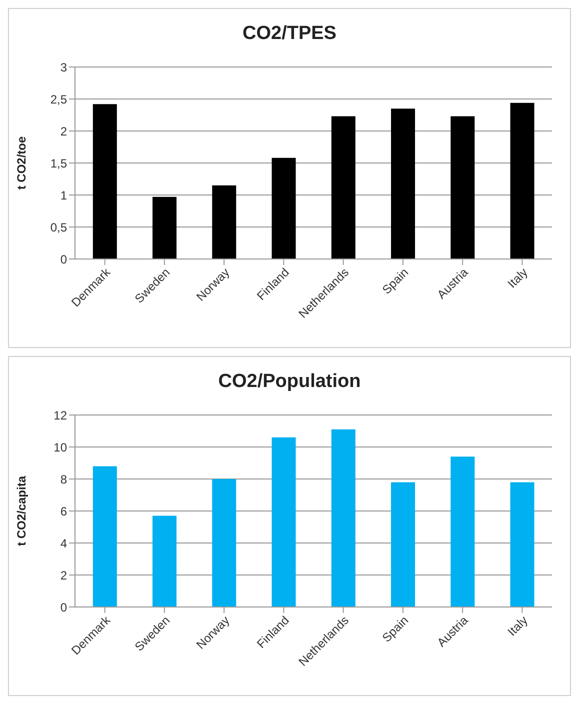 The height and width of the screenshot is (710, 581). Describe the element at coordinates (64, 479) in the screenshot. I see `y-tick-label: 8` at that location.